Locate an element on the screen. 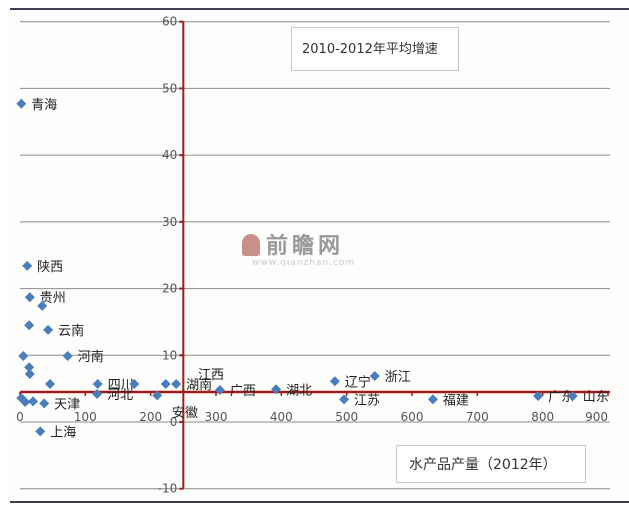  data-point-label: 四川 is located at coordinates (121, 385).